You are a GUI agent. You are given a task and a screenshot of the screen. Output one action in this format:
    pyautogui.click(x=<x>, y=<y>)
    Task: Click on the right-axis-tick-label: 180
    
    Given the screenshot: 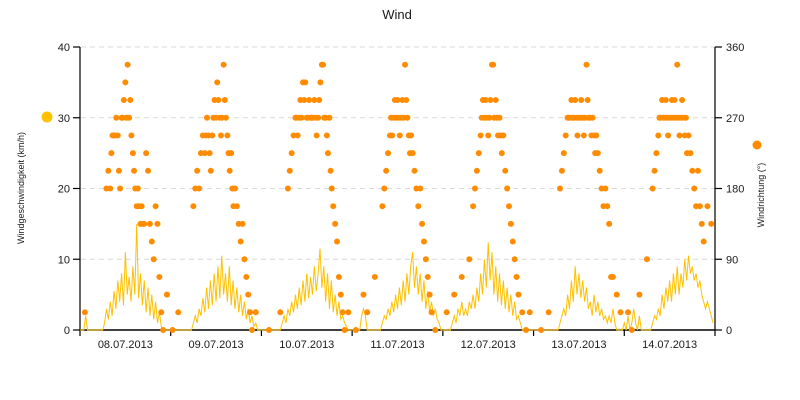 What is the action you would take?
    pyautogui.click(x=735, y=190)
    